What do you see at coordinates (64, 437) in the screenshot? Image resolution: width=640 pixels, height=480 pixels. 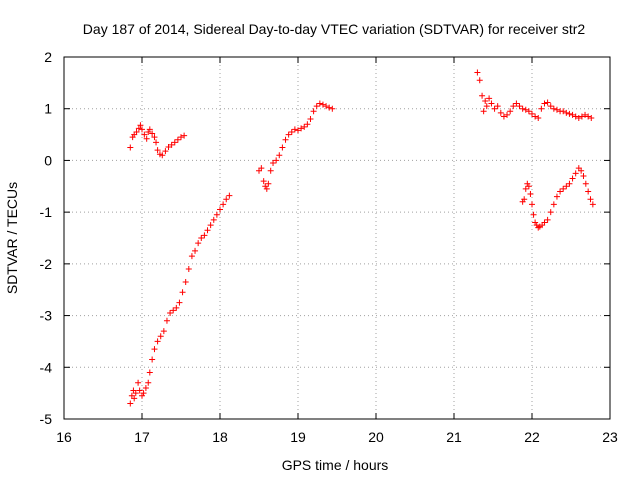 I see `x-tick-label: 16` at bounding box center [64, 437].